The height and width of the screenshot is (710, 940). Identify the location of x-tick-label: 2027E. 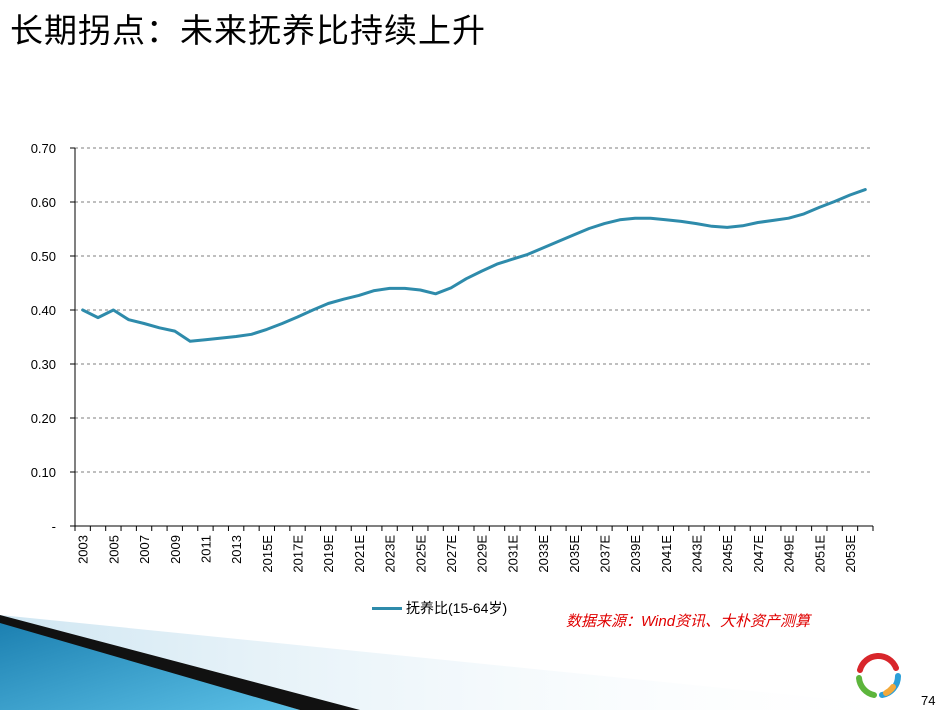
(451, 554).